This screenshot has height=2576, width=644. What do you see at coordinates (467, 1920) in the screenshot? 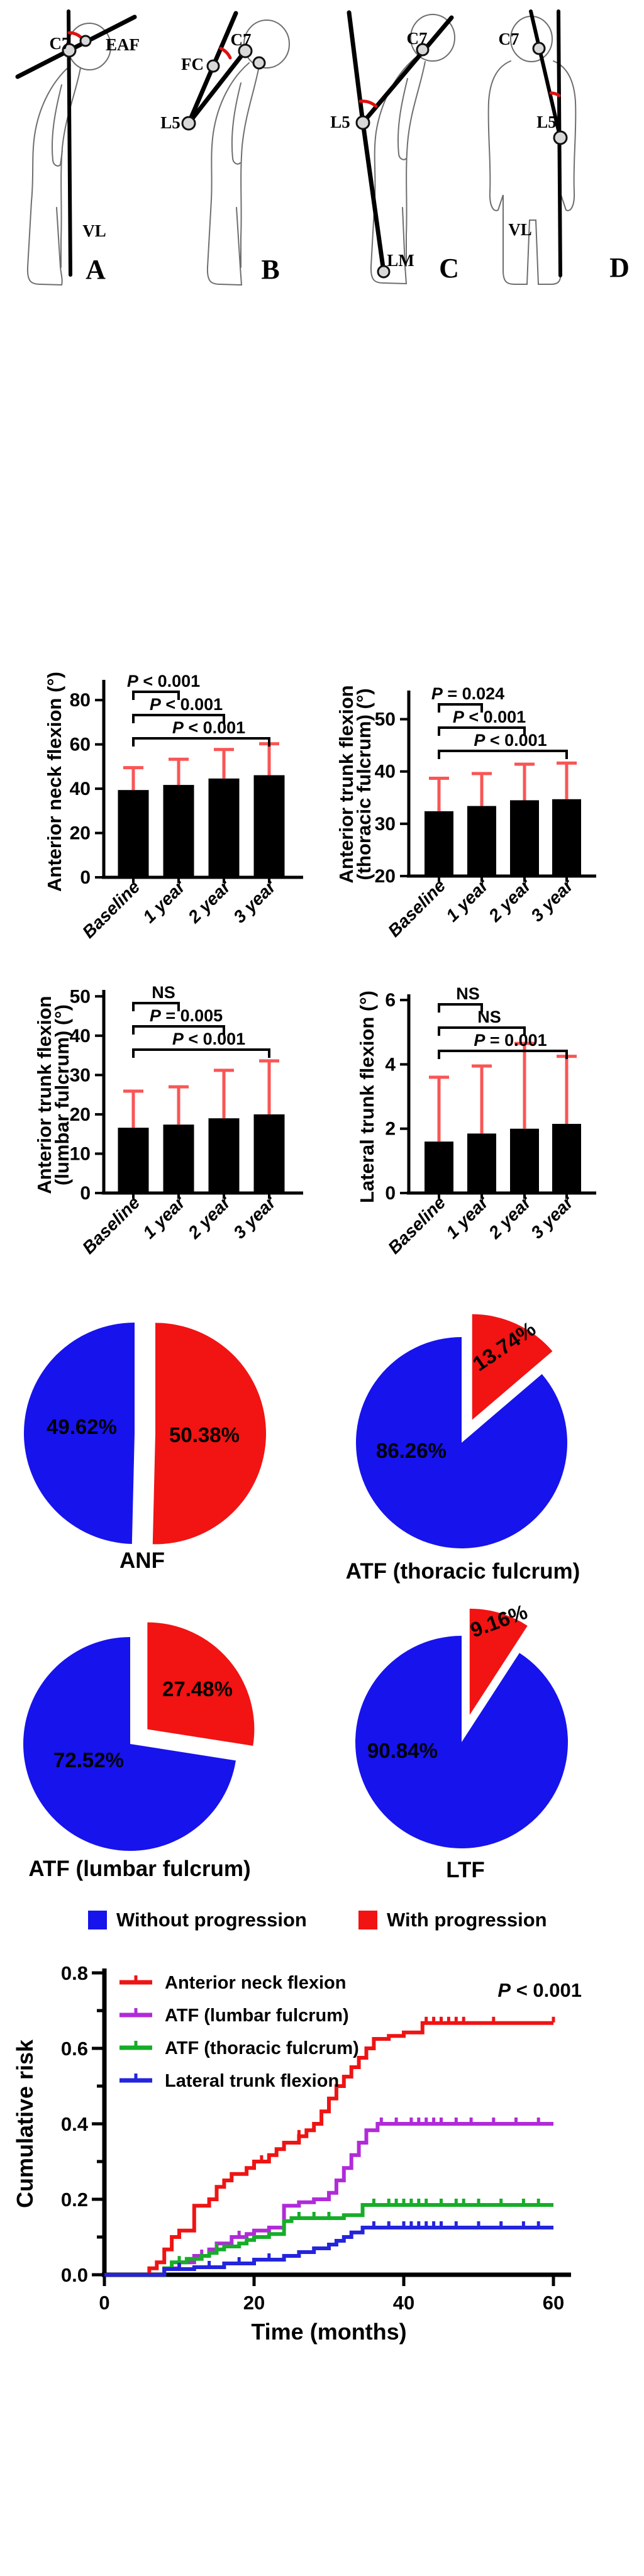
I see `legend-label-with: With progression` at bounding box center [467, 1920].